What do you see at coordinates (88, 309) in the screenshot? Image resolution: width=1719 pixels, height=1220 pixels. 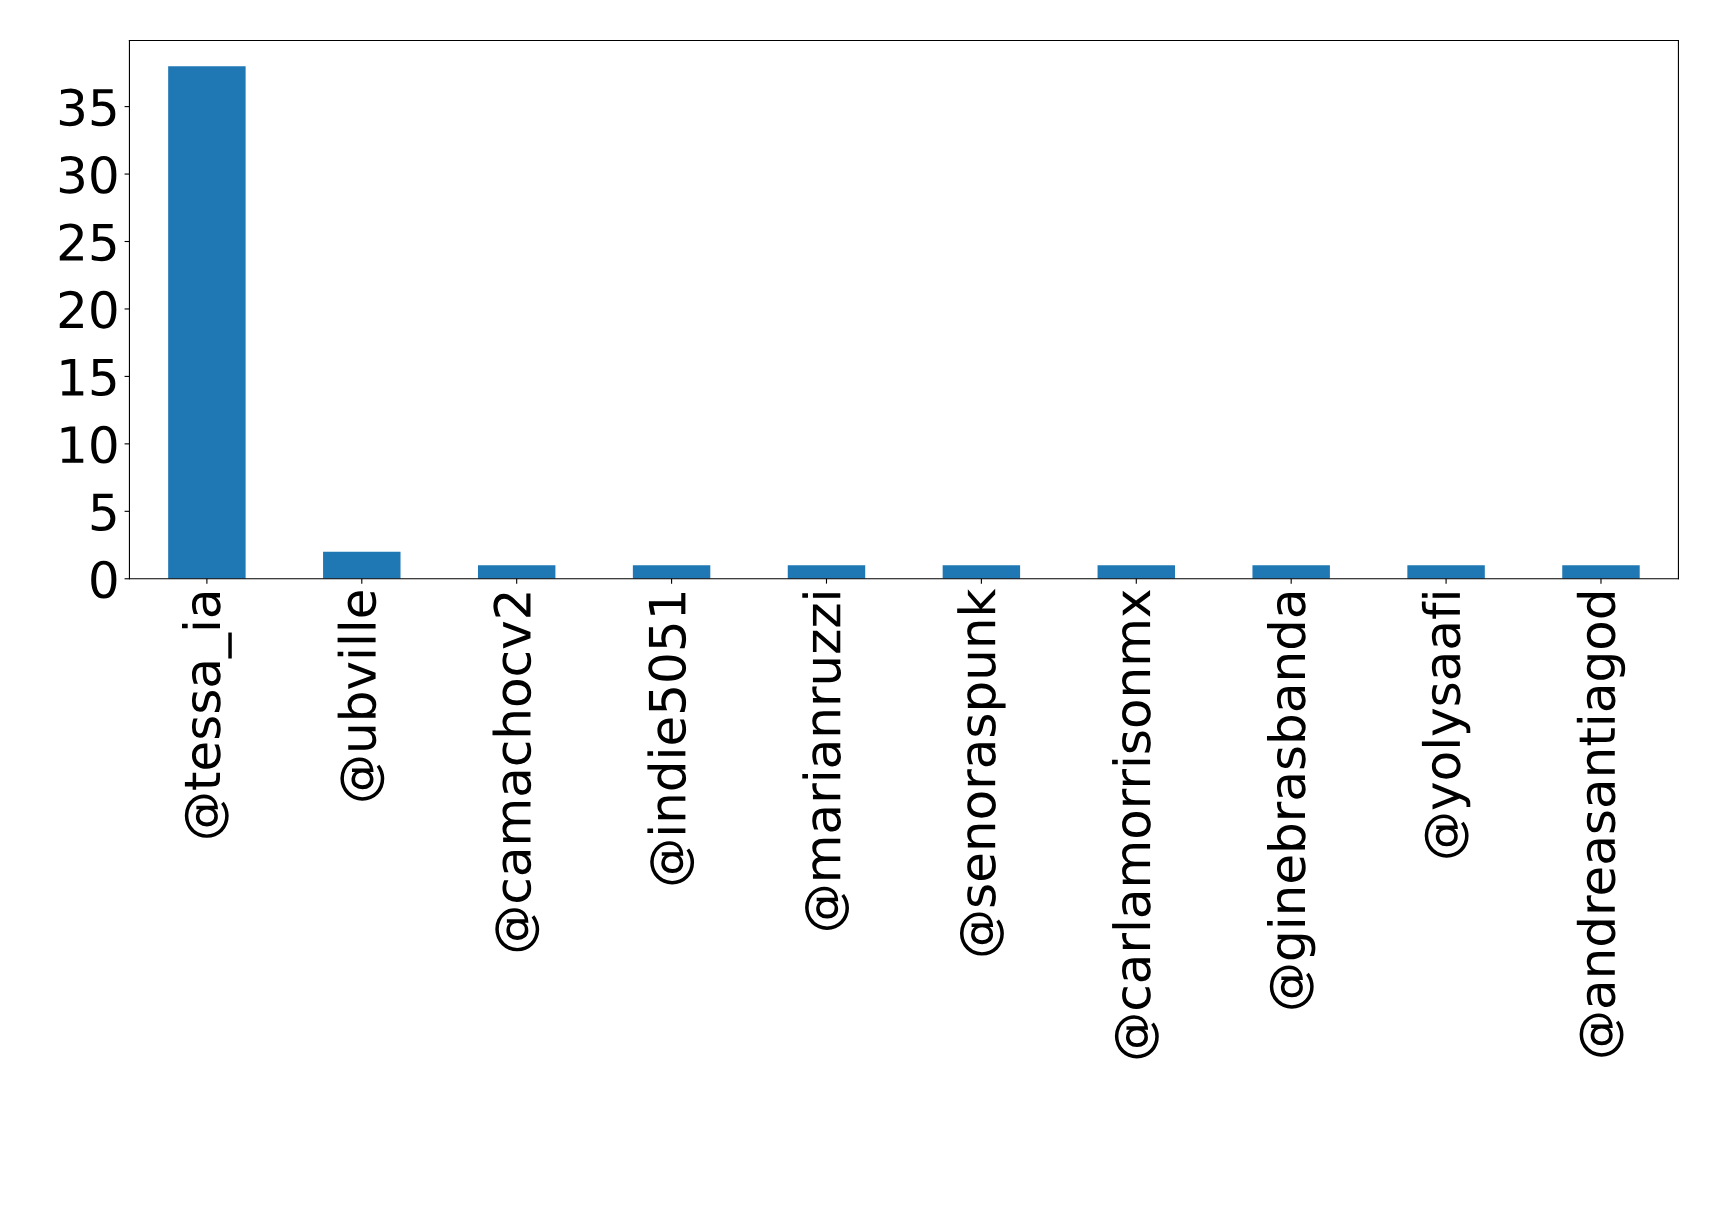 I see `y-tick-label: 20` at bounding box center [88, 309].